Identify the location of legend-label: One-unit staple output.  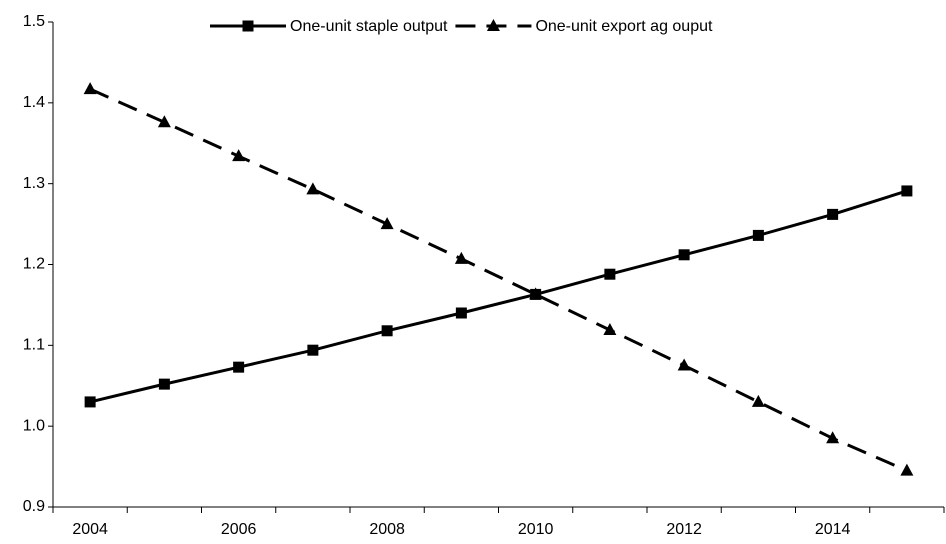
(369, 26).